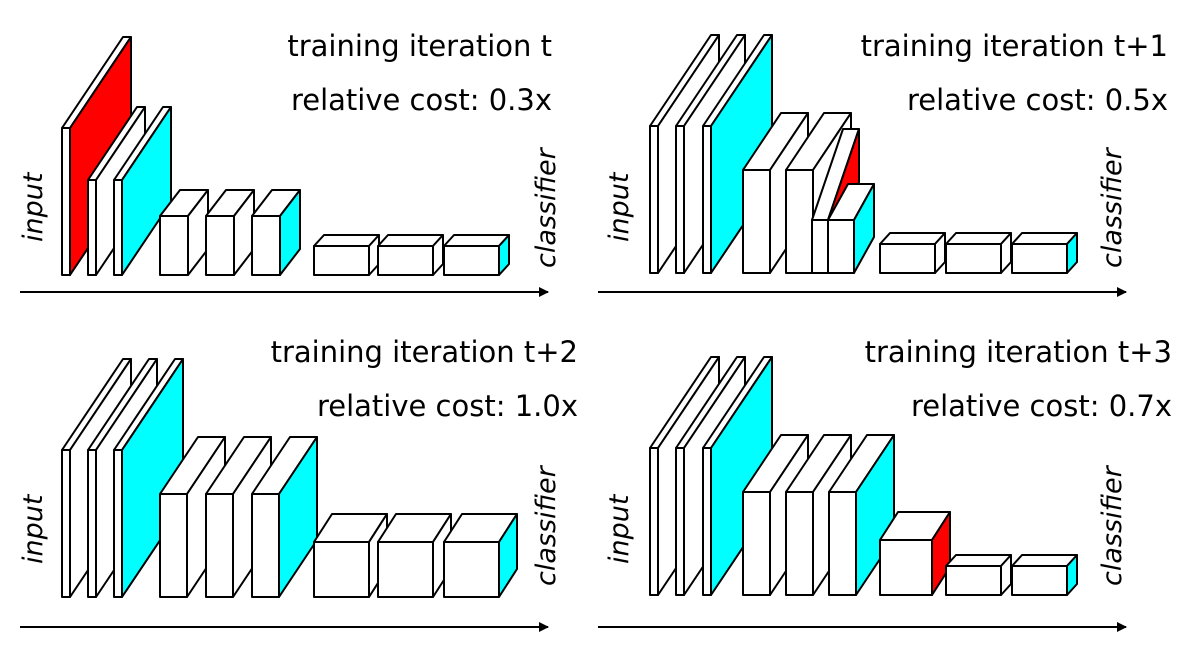  I want to click on relative-cost-label: relative cost: 0.5x, so click(1037, 100).